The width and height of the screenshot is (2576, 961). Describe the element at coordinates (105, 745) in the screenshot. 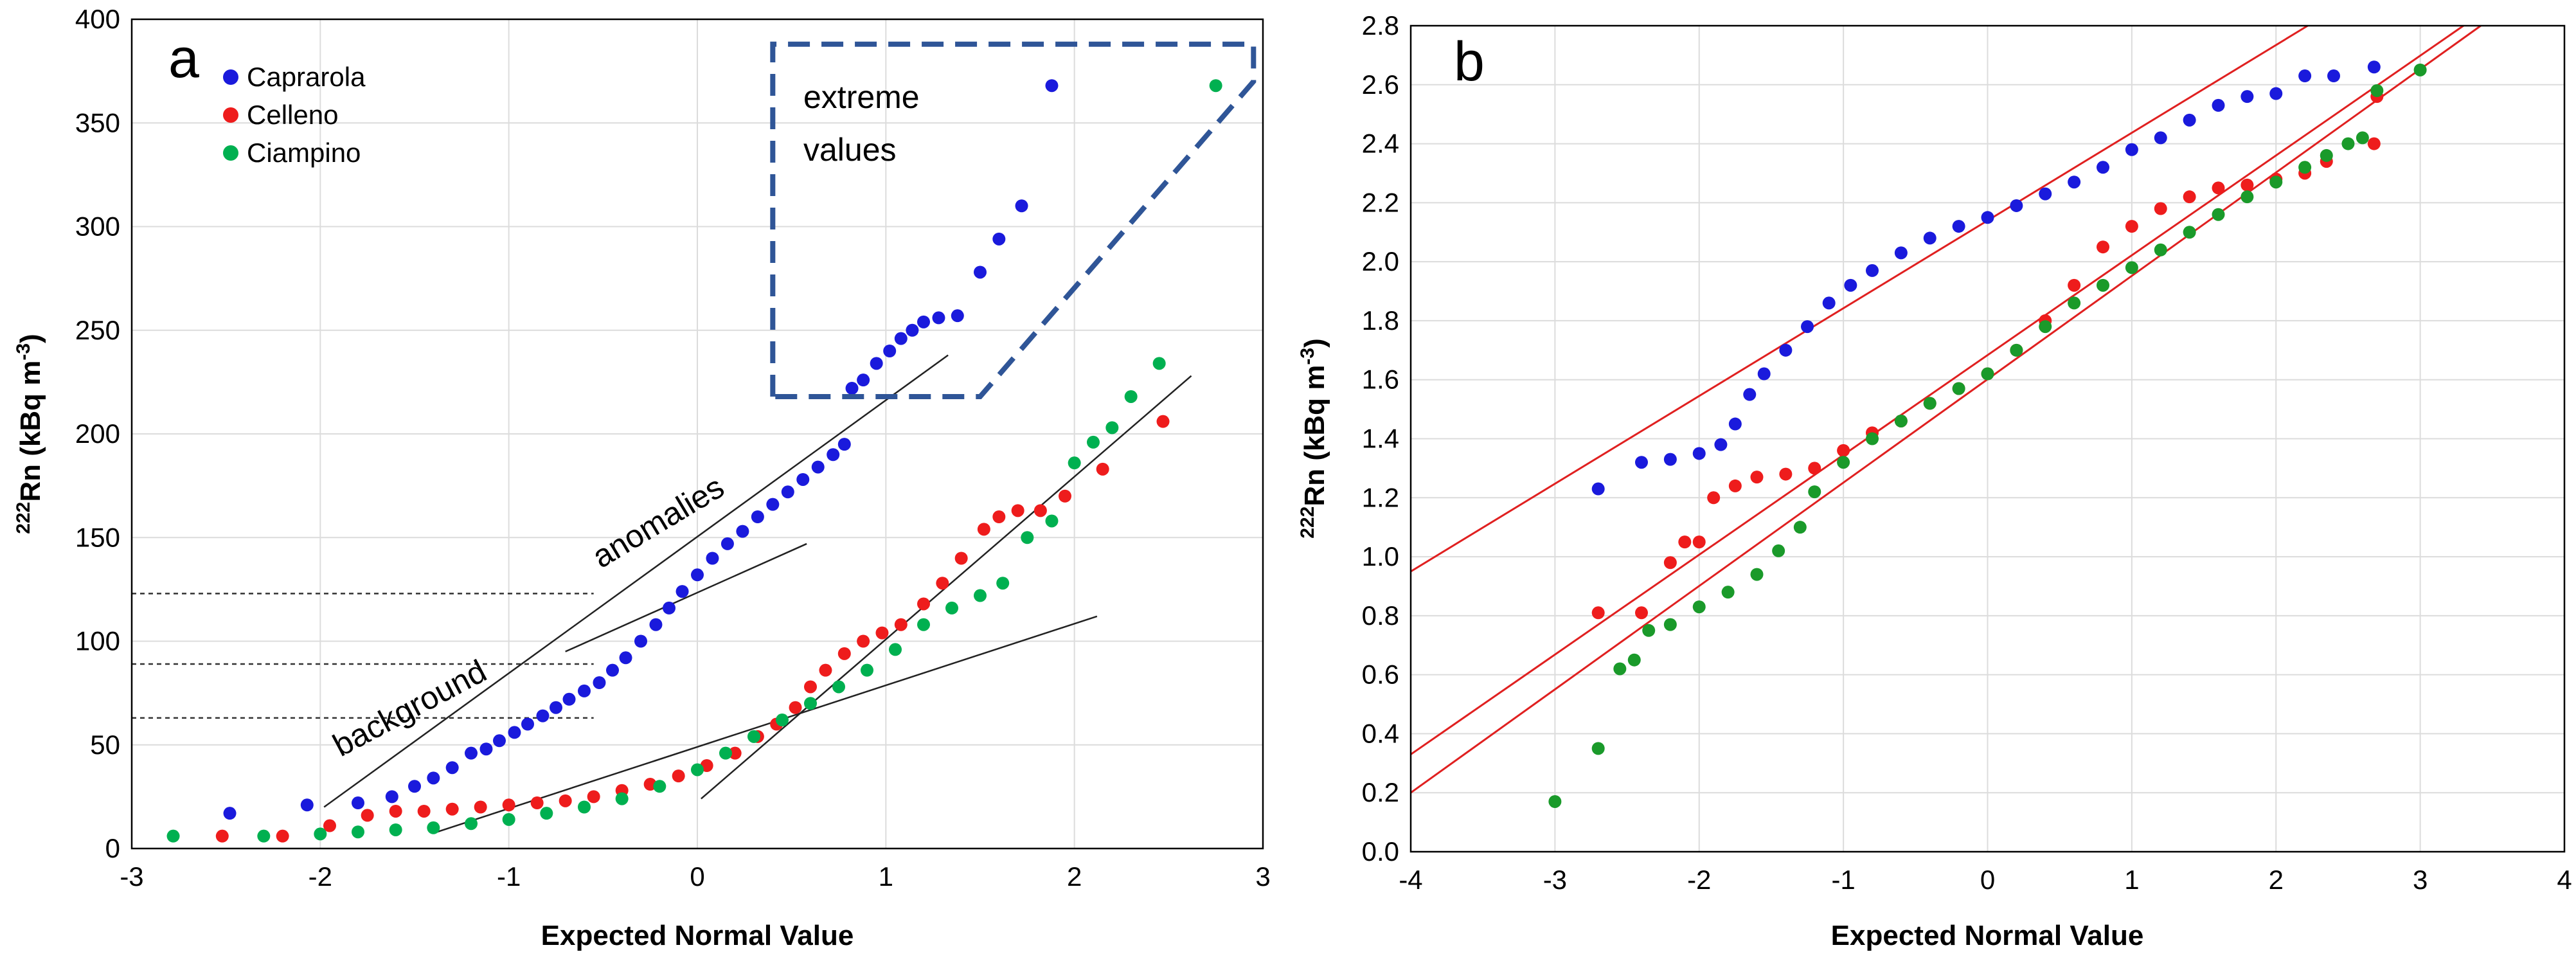

I see `panel-a-y-tick-label: 50` at that location.